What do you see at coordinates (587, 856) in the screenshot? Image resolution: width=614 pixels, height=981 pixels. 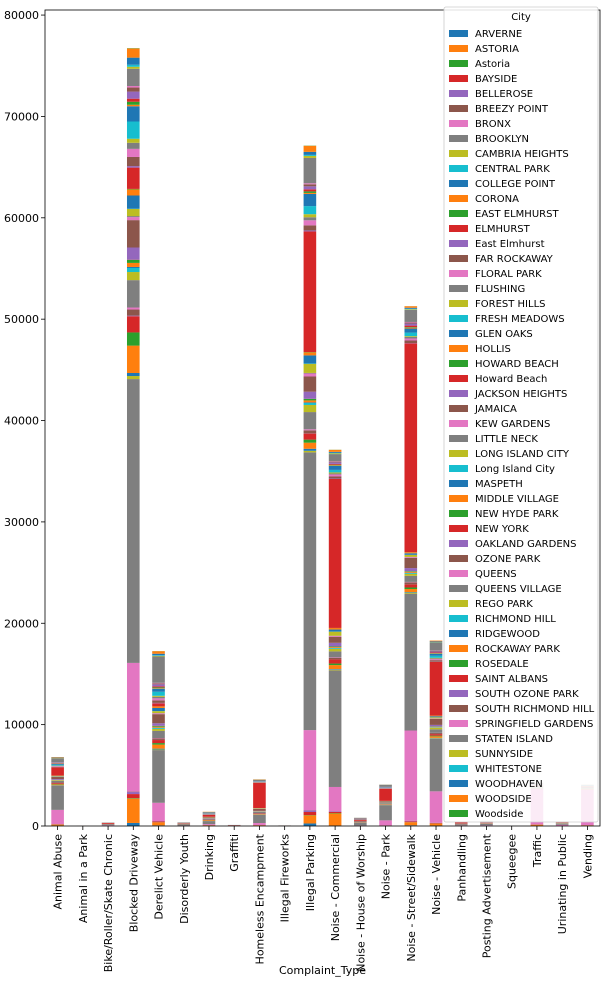 I see `x-tick-label: Vending` at bounding box center [587, 856].